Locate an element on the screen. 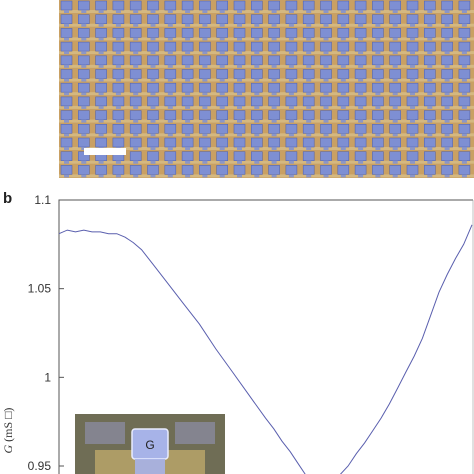  y-label-unit: (mS □) is located at coordinates (8, 425).